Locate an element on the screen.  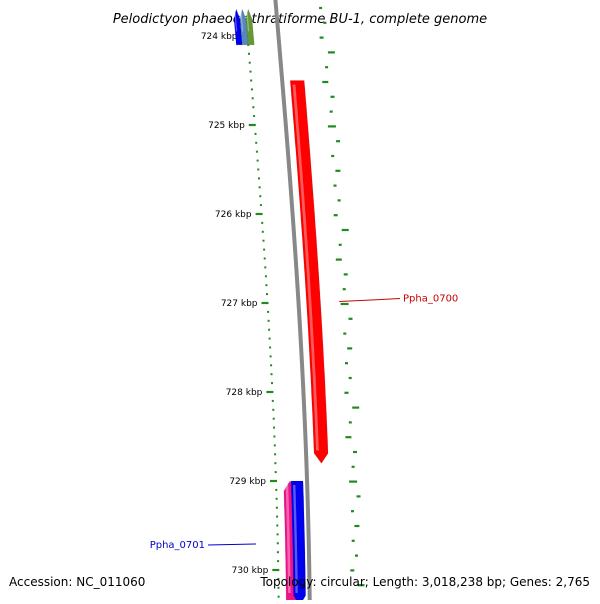
ruler-tick-label: 726 kbp is located at coordinates (233, 215).